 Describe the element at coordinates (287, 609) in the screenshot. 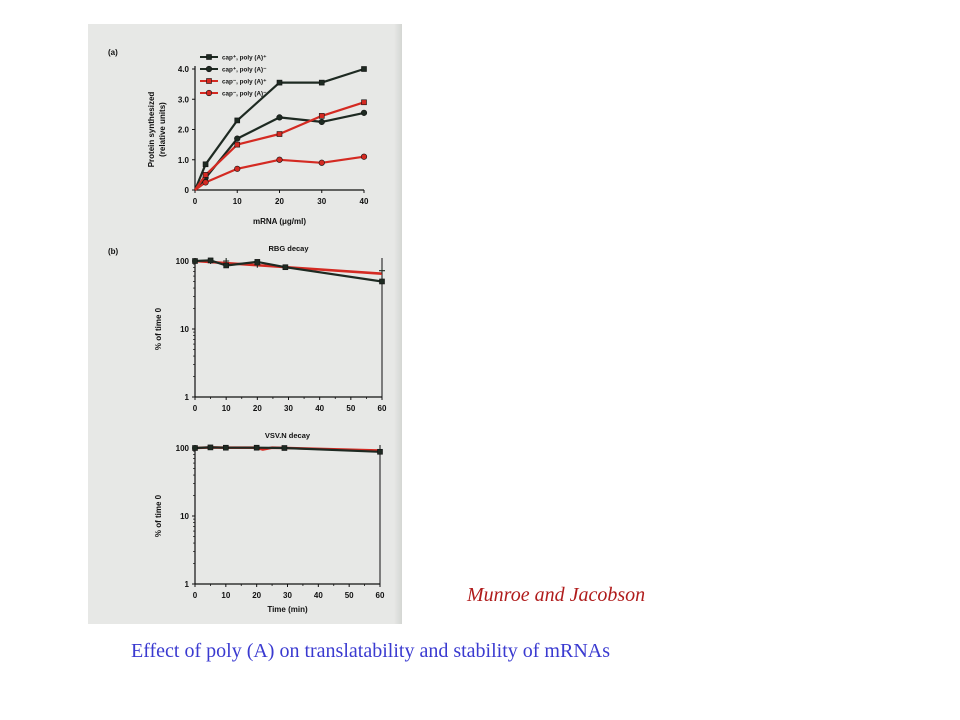

I see `x-axis-label: Time (min)` at that location.